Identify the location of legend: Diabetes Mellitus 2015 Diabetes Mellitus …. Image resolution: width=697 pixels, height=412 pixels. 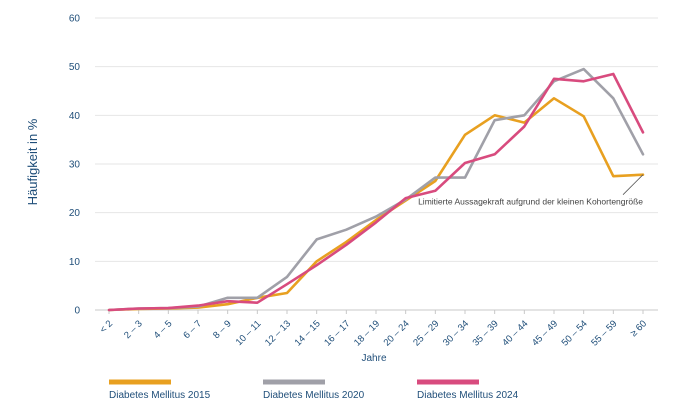
(314, 390).